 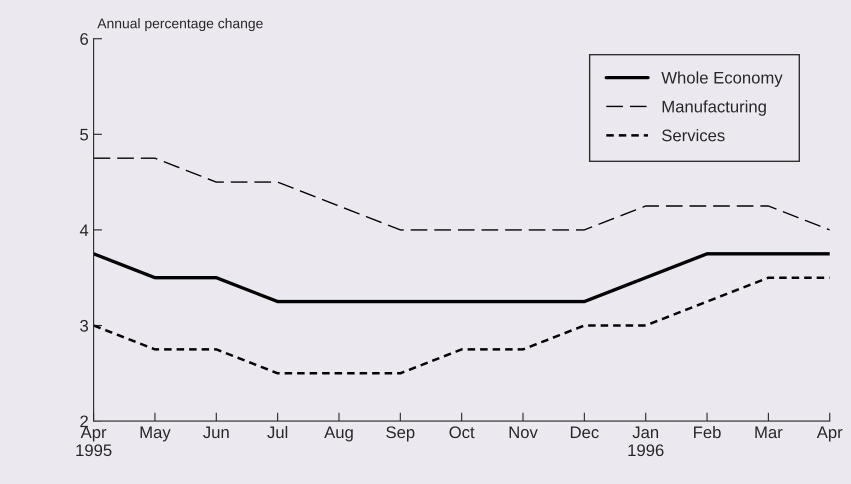 What do you see at coordinates (462, 194) in the screenshot?
I see `line-series` at bounding box center [462, 194].